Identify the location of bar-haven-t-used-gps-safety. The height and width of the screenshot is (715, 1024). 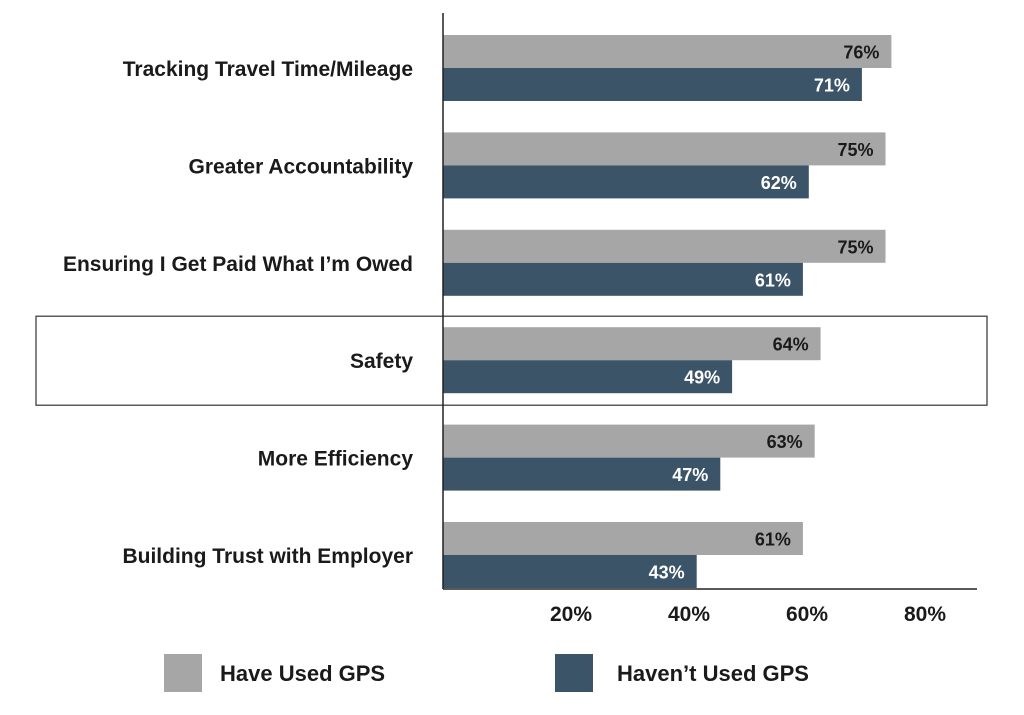
(588, 377).